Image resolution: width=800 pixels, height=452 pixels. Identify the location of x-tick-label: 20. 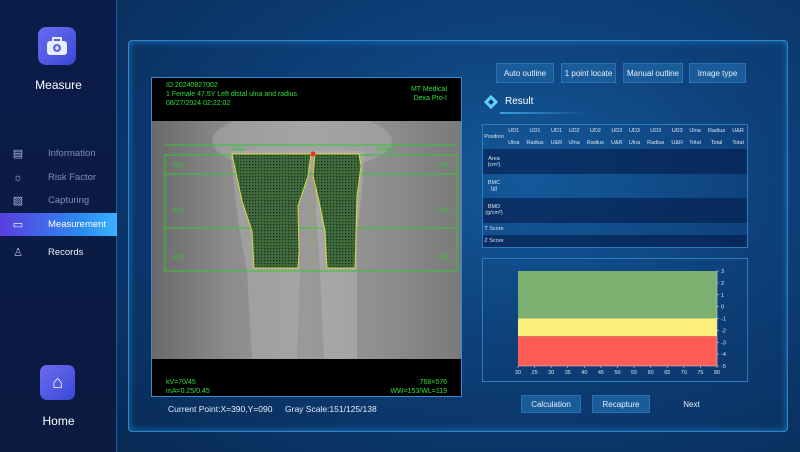
(518, 373).